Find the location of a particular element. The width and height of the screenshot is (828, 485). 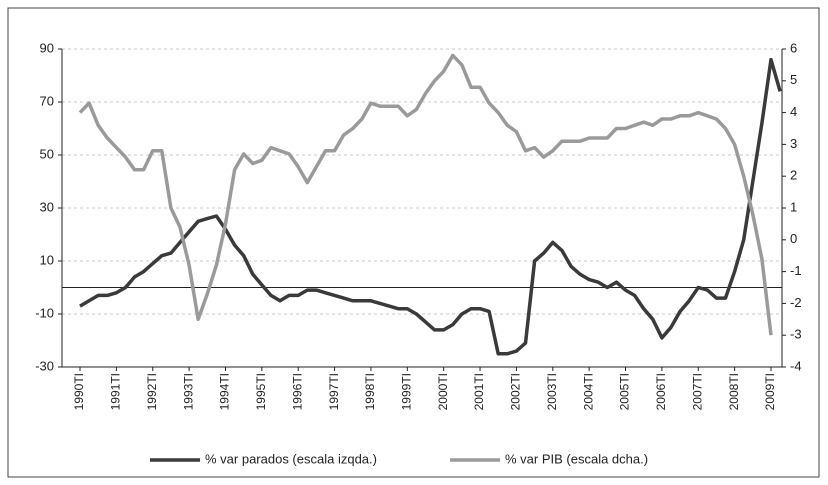

x-tick-label: 1995TI is located at coordinates (261, 391).